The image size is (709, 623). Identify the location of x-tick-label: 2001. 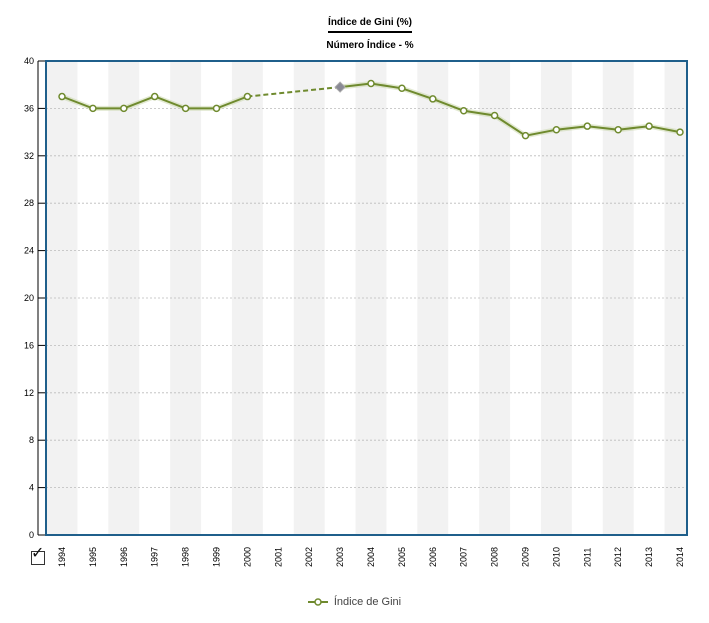
(278, 557).